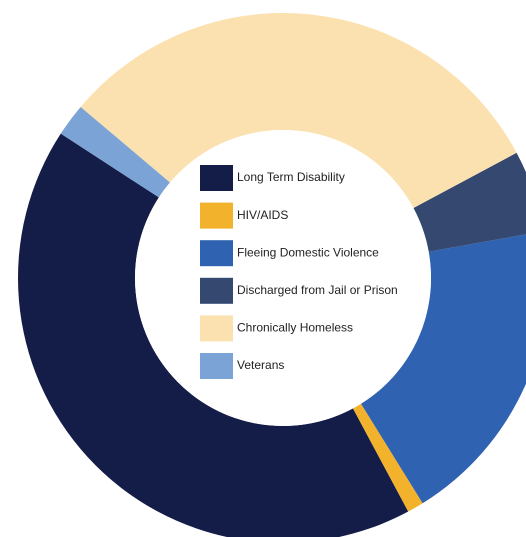 The height and width of the screenshot is (537, 526). I want to click on legend-label: HIV/AIDS, so click(262, 215).